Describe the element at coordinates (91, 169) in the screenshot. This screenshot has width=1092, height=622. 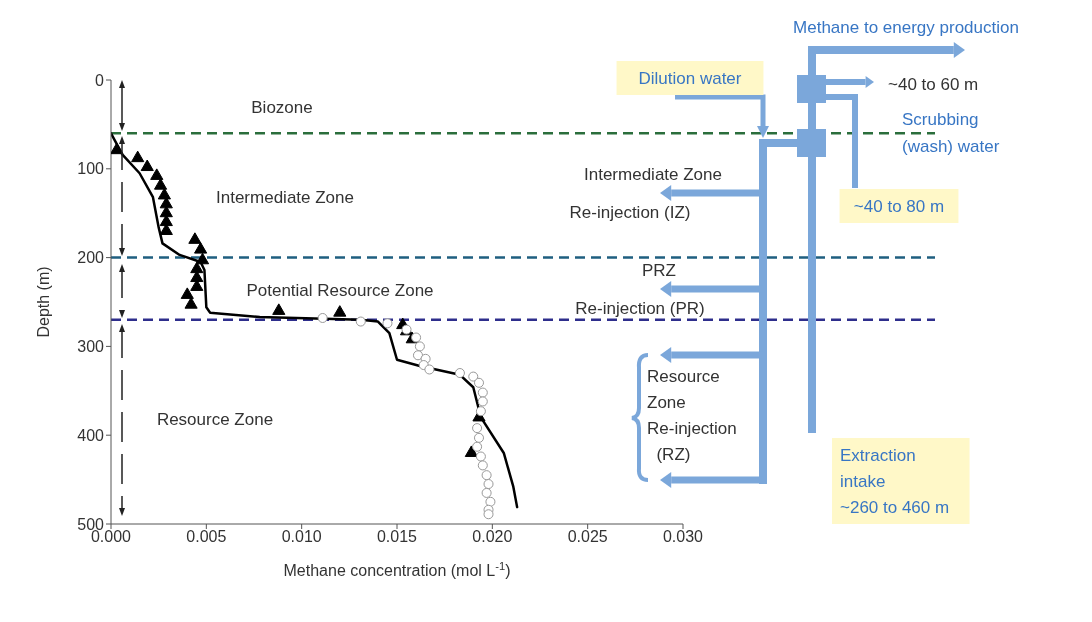
I see `y-tick-label: 100` at that location.